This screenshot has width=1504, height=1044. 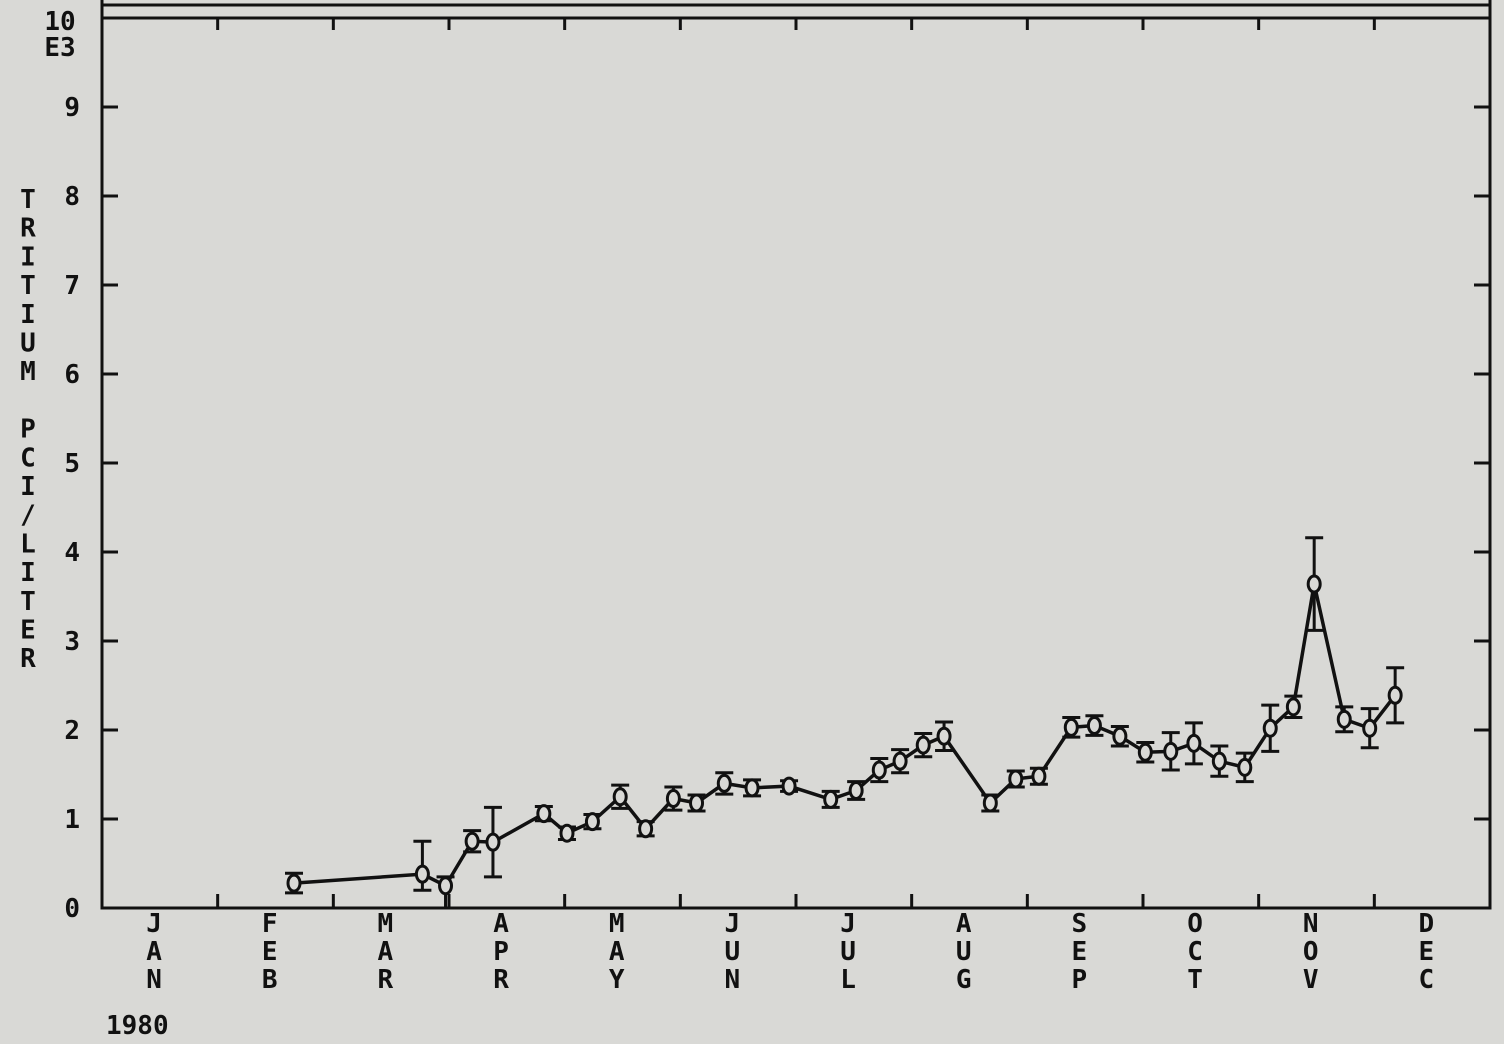 I want to click on y-axis-title-char: U, so click(x=28, y=344).